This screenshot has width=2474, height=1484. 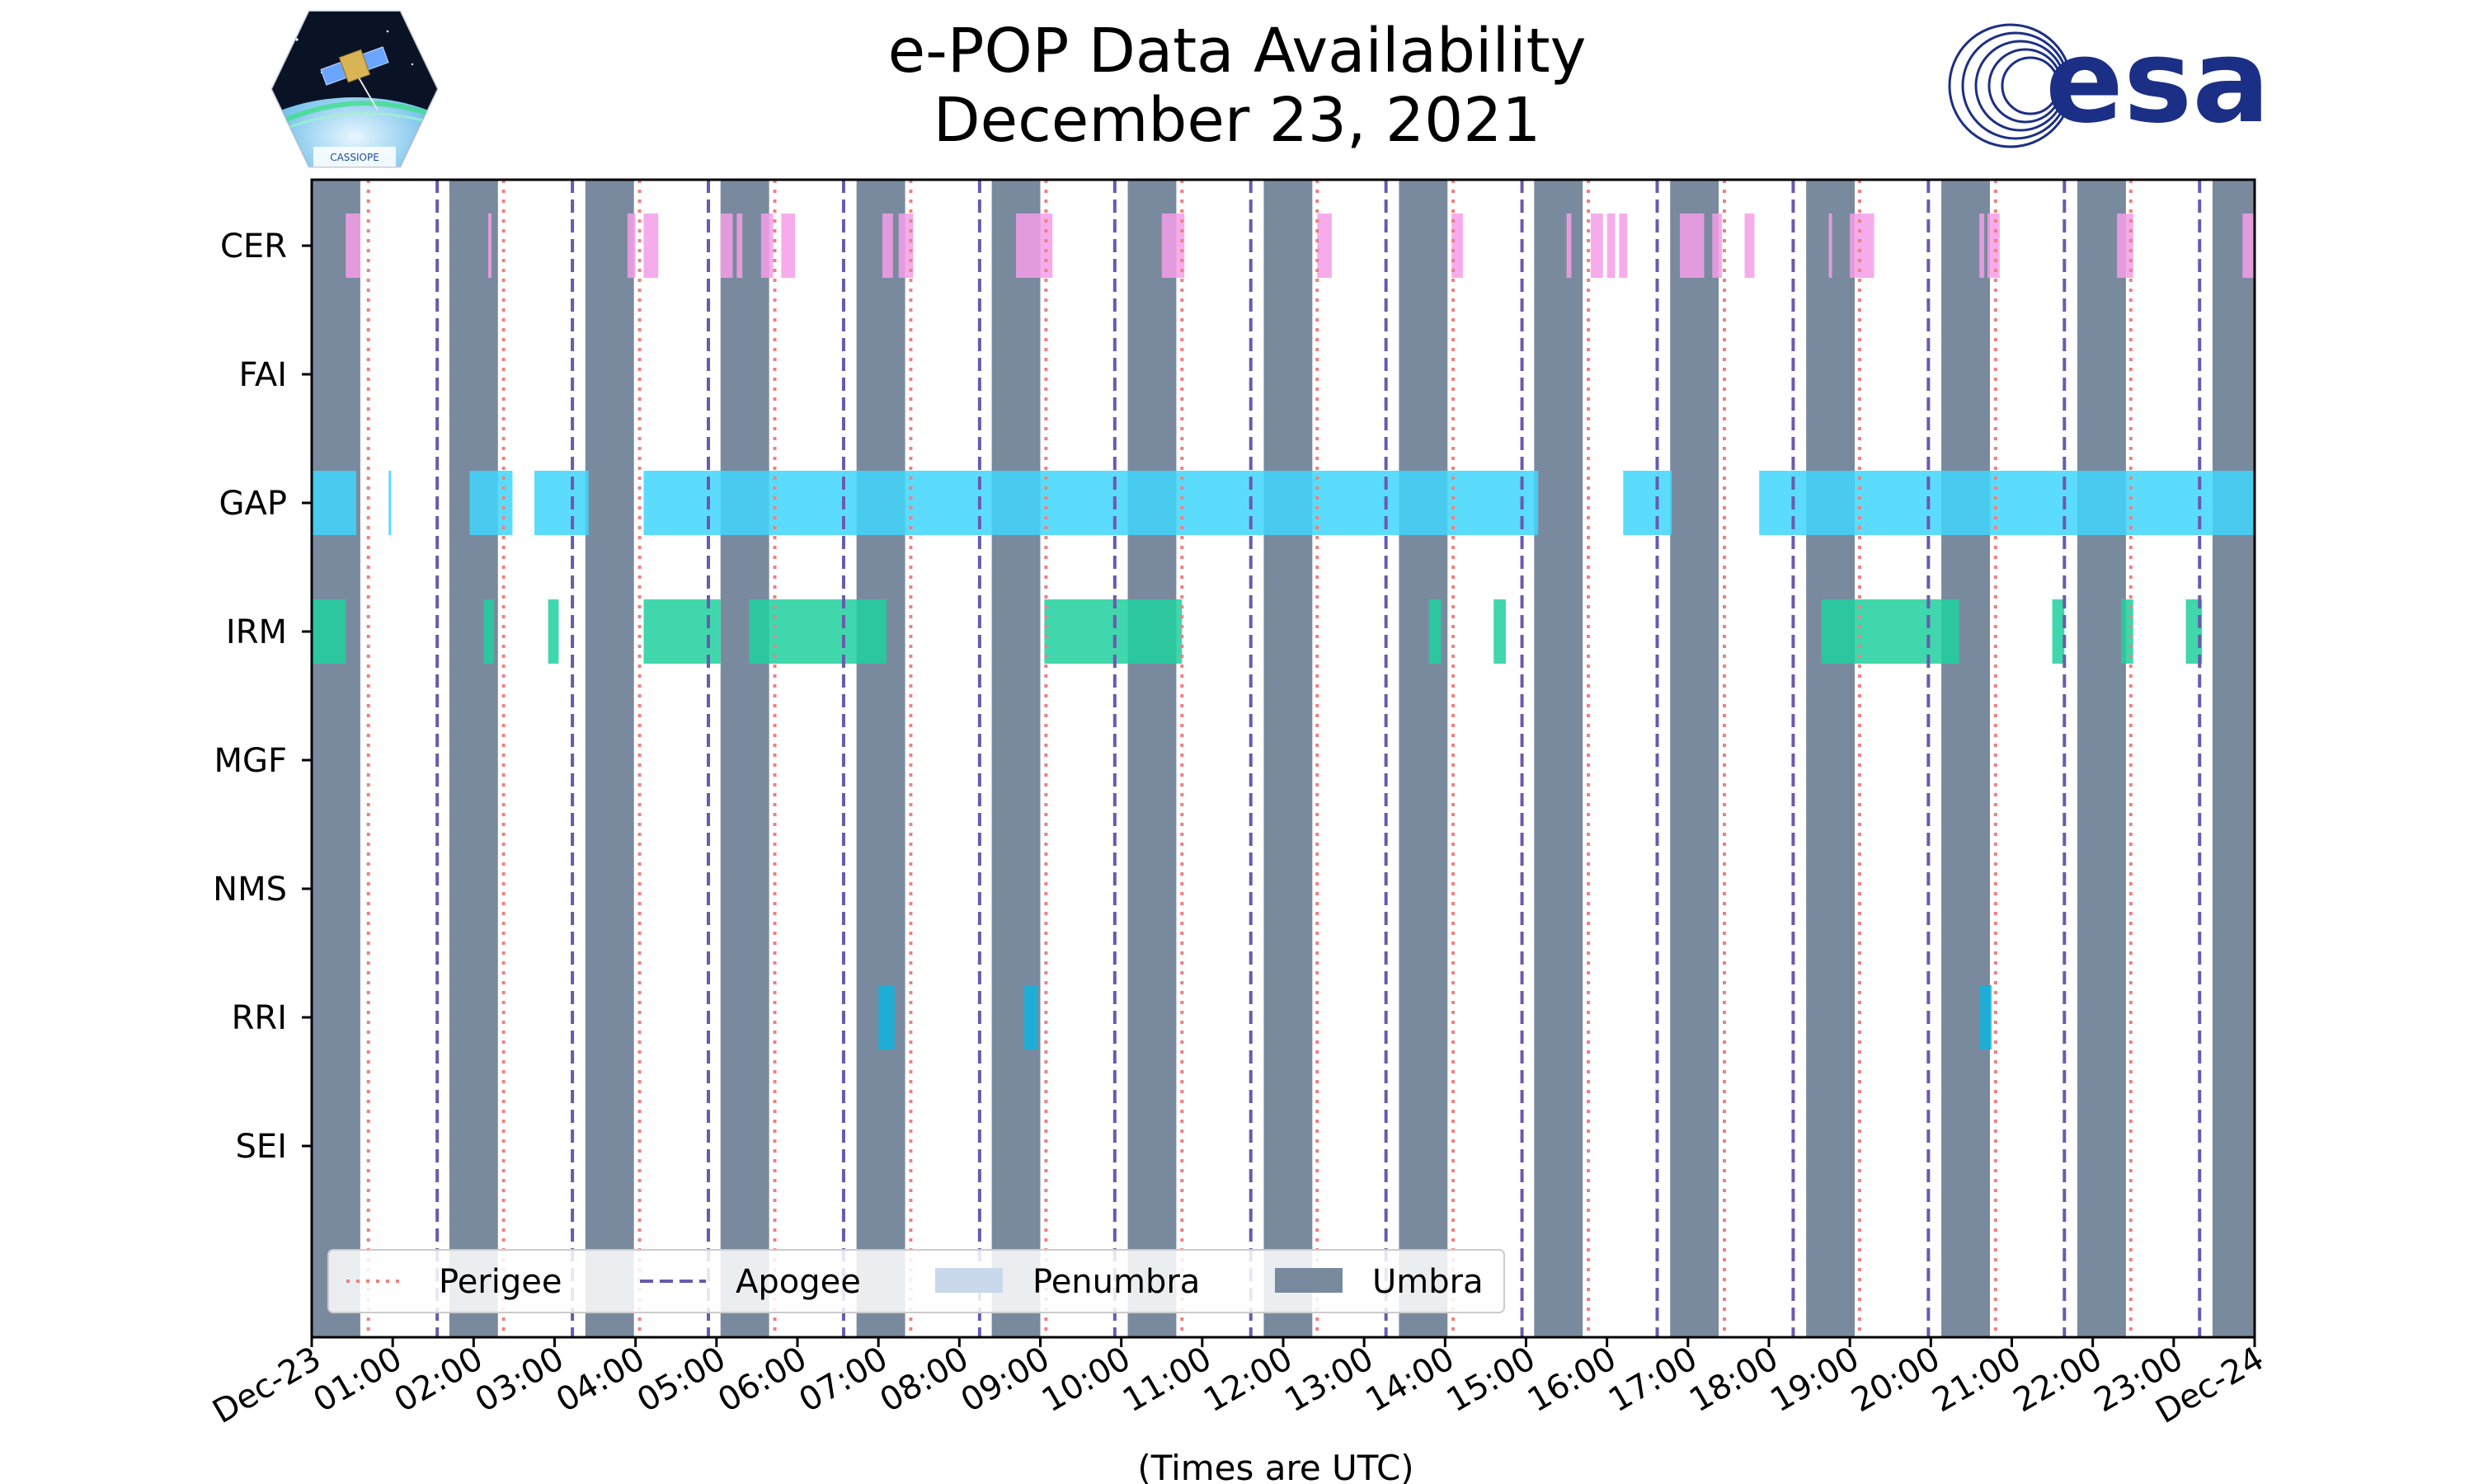 I want to click on legend: Perigee Apogee Penumbra Umbra, so click(x=916, y=1281).